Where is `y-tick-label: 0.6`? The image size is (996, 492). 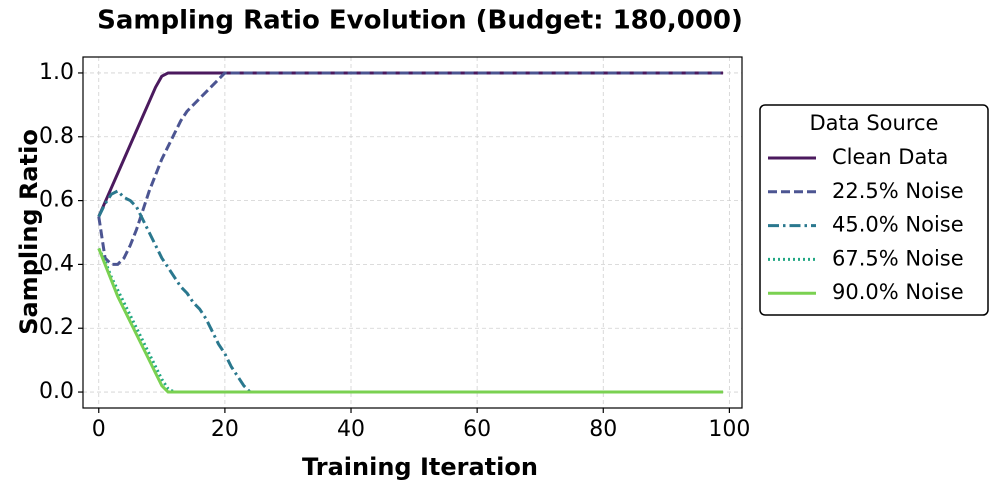
y-tick-label: 0.6 is located at coordinates (56, 200).